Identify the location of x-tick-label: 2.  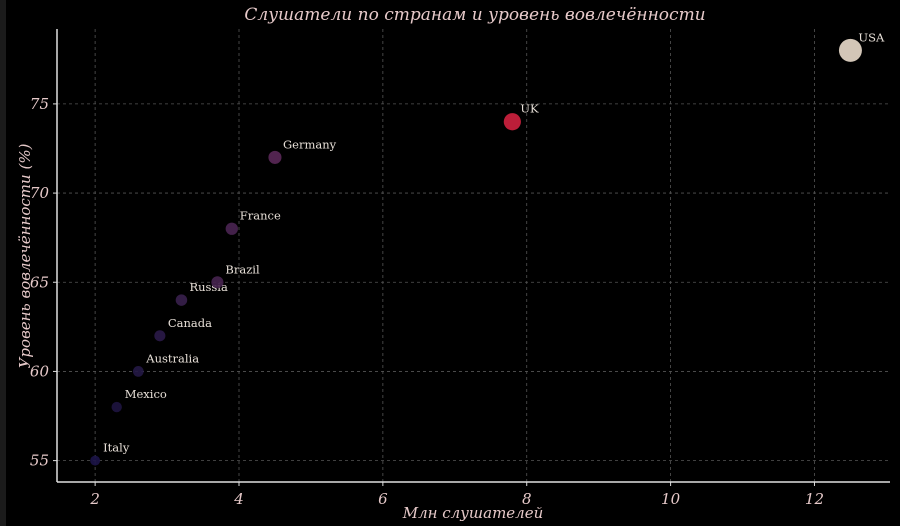
(94, 499).